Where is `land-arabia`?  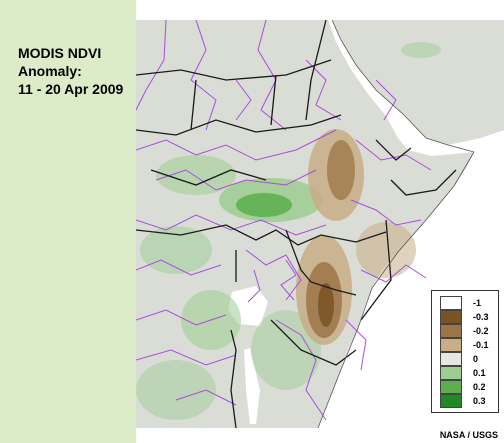
land-arabia is located at coordinates (418, 82).